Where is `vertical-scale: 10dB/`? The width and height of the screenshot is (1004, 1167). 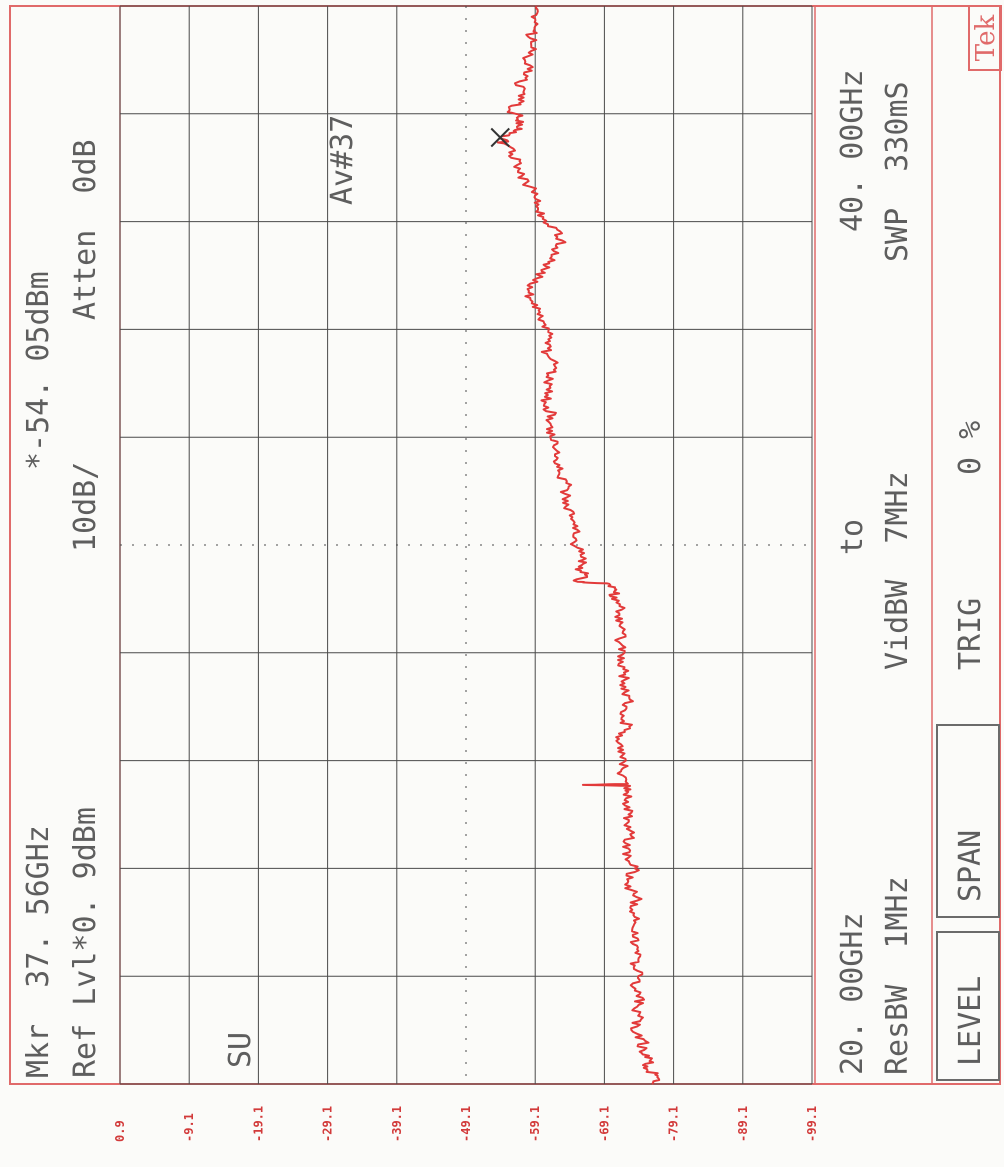 vertical-scale: 10dB/ is located at coordinates (85, 507).